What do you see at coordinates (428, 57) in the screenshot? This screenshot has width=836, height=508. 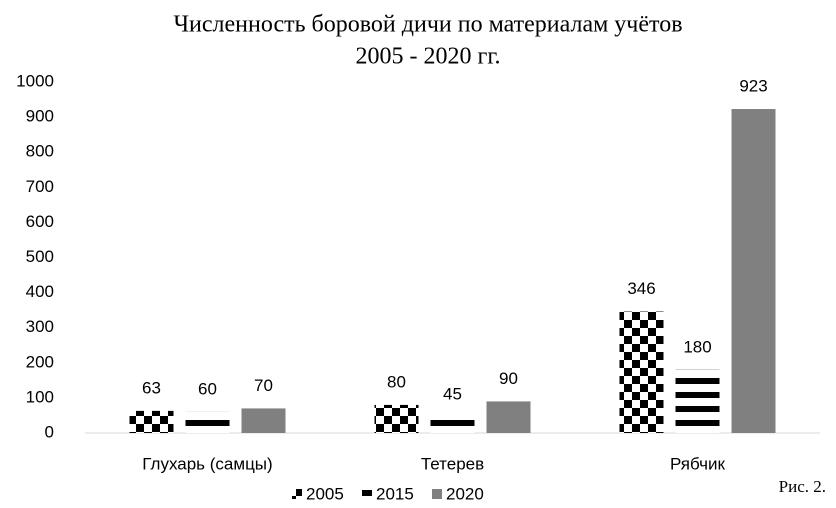 I see `chart-subtitle: 2005 - 2020 гг.` at bounding box center [428, 57].